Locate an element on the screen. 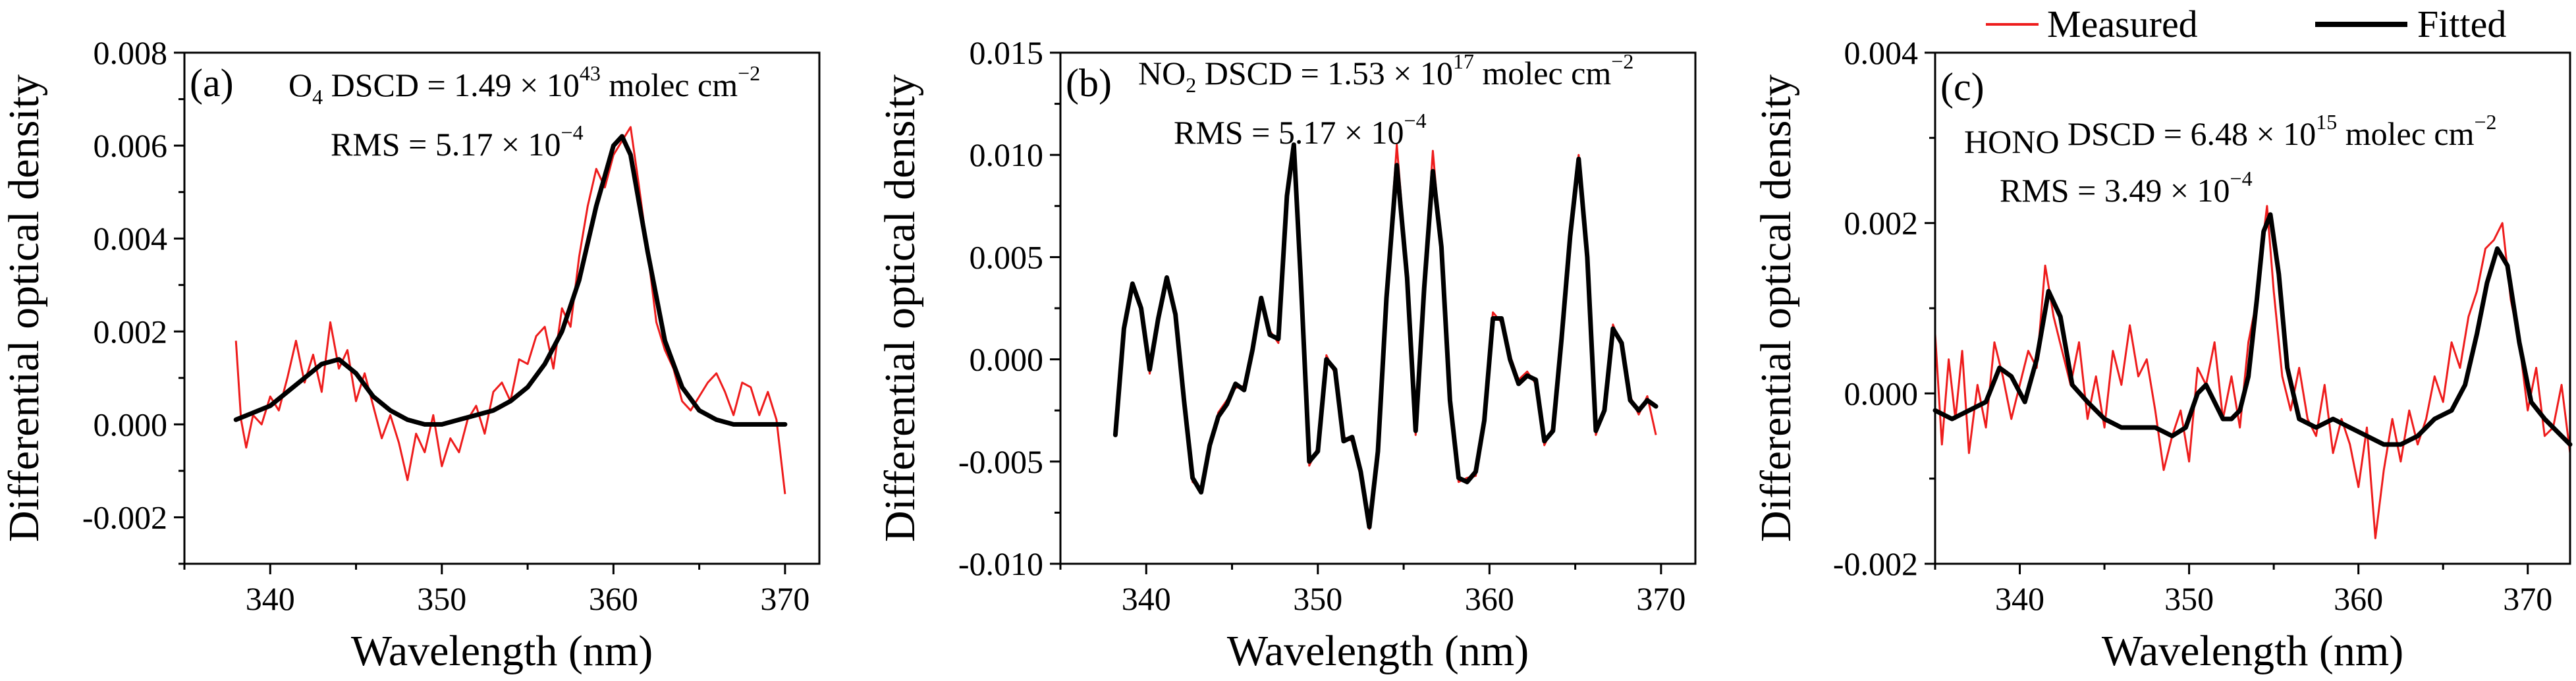 This screenshot has height=681, width=2576. x-axis-title-b: Wavelength (nm) is located at coordinates (1378, 651).